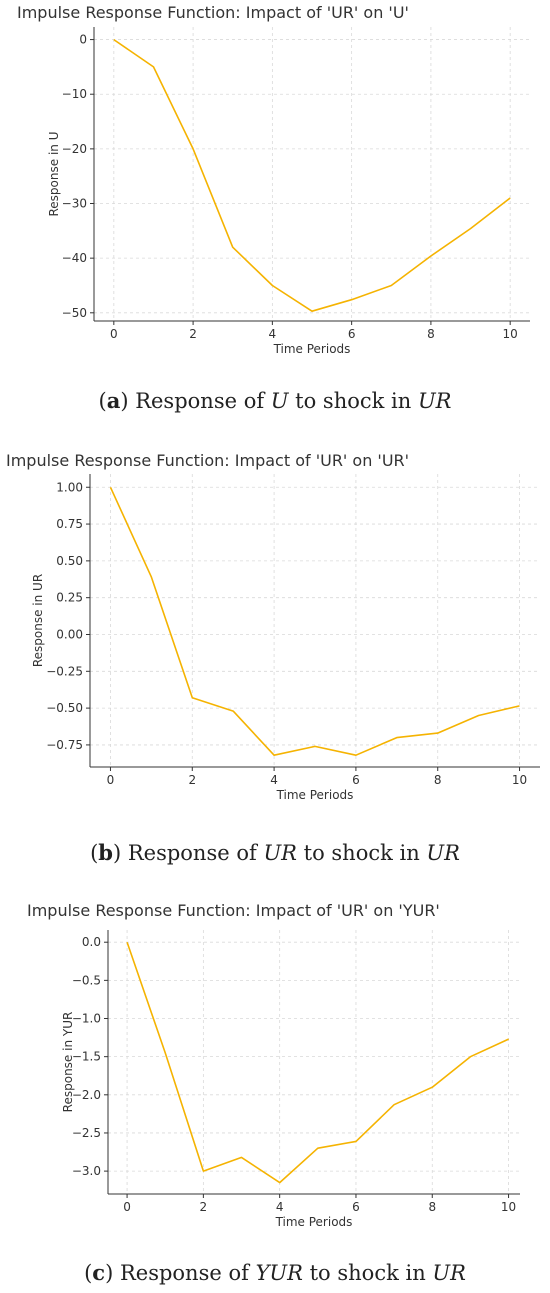 The width and height of the screenshot is (550, 1293). What do you see at coordinates (74, 94) in the screenshot?
I see `y-tick-label: −10` at bounding box center [74, 94].